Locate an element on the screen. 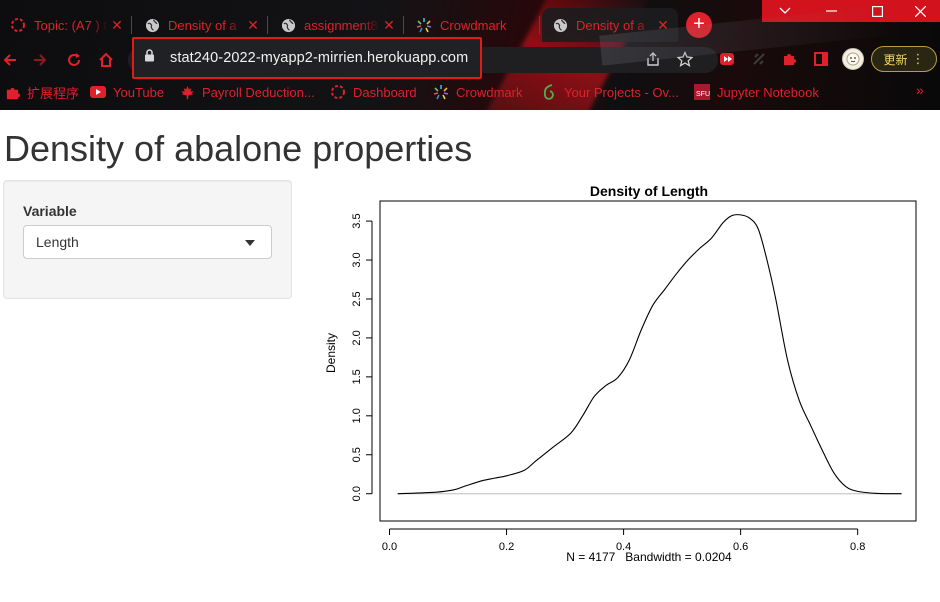  reload-button is located at coordinates (74, 60).